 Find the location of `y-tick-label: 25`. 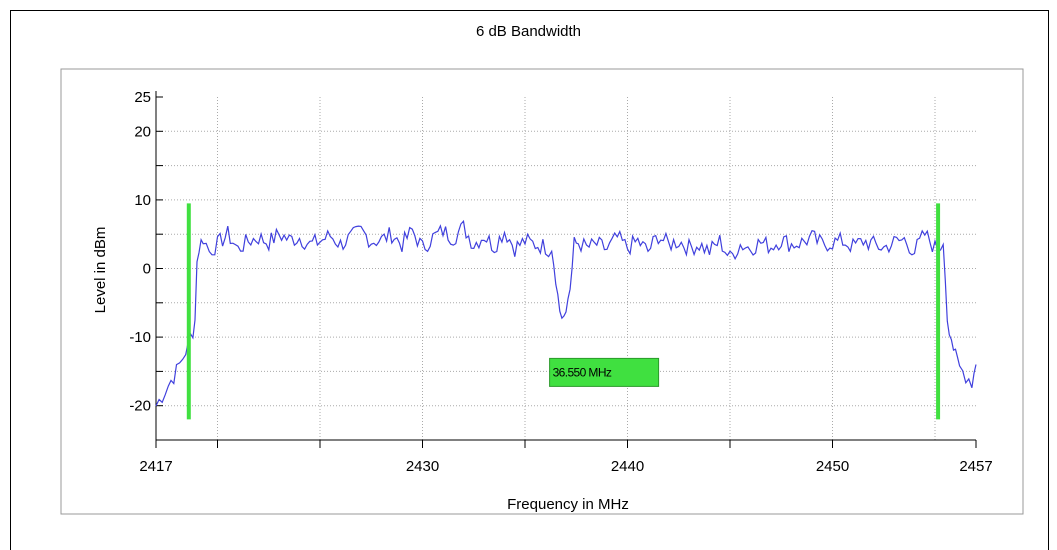

y-tick-label: 25 is located at coordinates (142, 97).